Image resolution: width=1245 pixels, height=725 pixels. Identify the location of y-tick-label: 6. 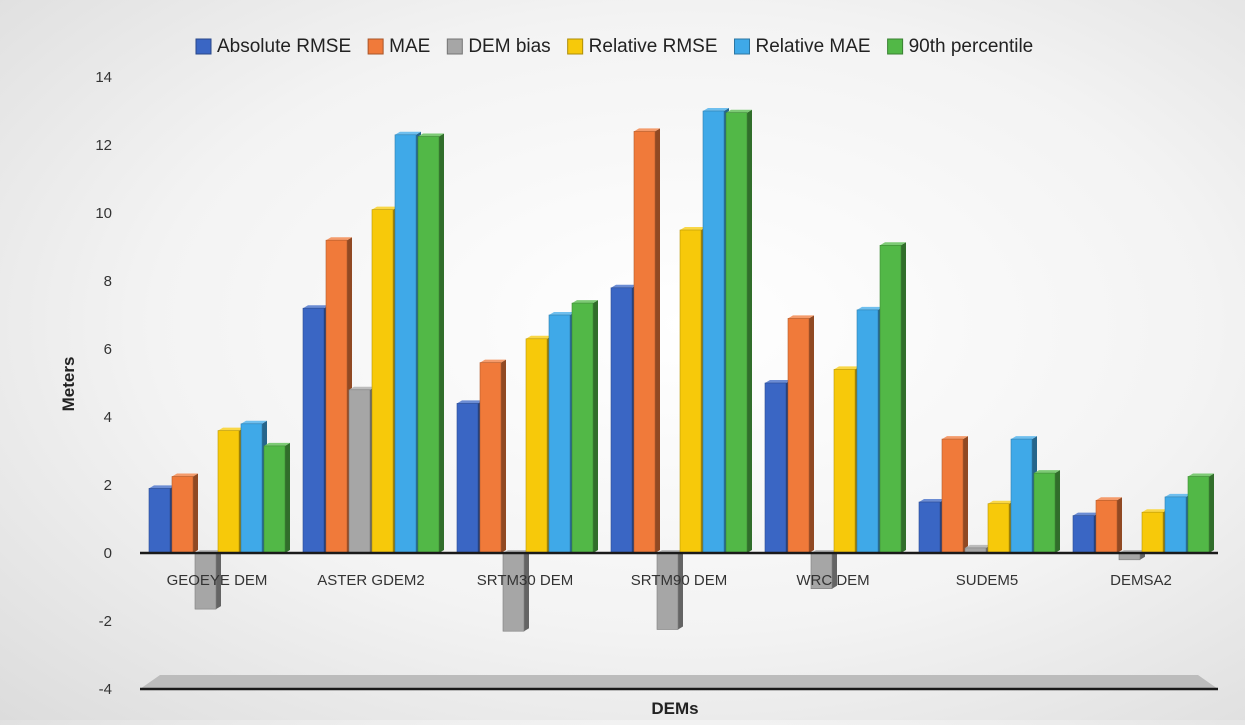
(108, 349).